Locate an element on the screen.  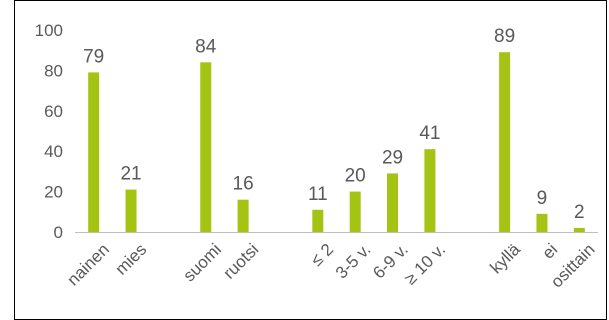
data-label: 79 is located at coordinates (93, 56).